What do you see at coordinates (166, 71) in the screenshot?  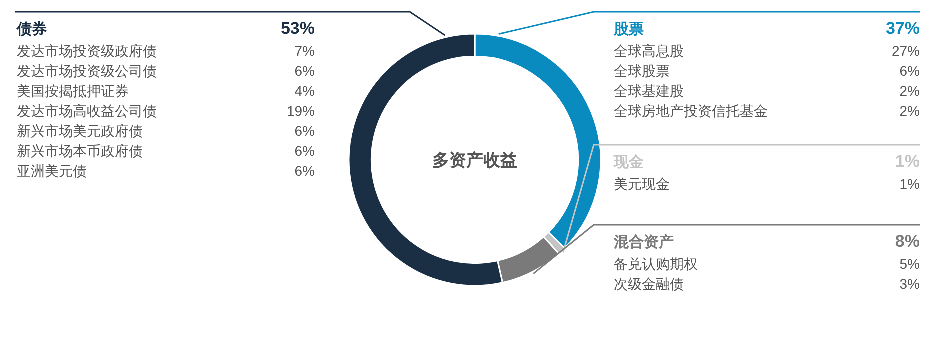 I see `text: 发达市场投资级公司债 6%` at bounding box center [166, 71].